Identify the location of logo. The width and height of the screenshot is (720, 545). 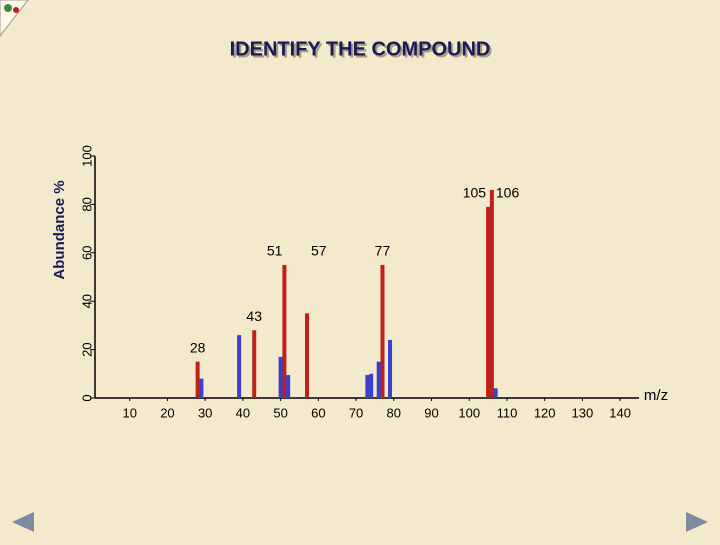
(14, 18).